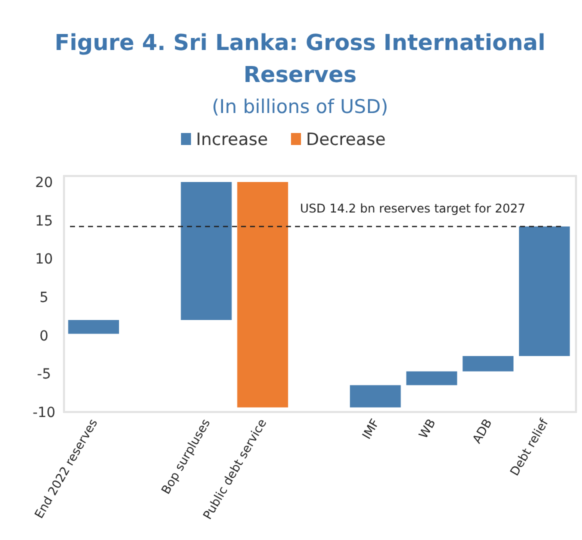 The width and height of the screenshot is (582, 540). Describe the element at coordinates (300, 107) in the screenshot. I see `chart-subtitle: (In billions of USD)` at that location.